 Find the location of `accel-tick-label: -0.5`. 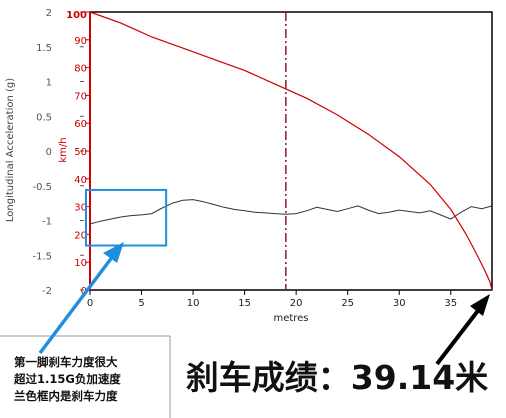

accel-tick-label: -0.5 is located at coordinates (42, 187).